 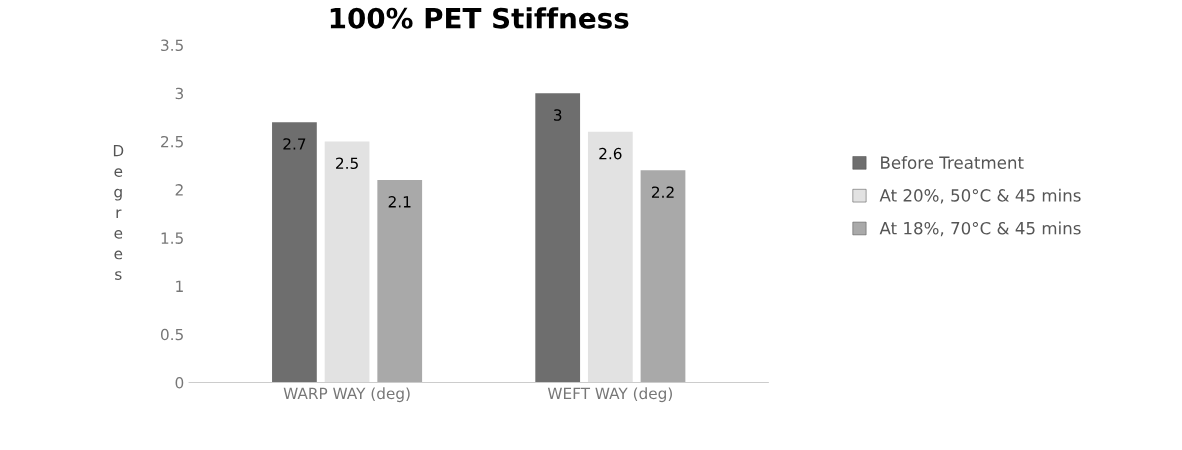 What do you see at coordinates (179, 286) in the screenshot?
I see `y-tick-label: 1` at bounding box center [179, 286].